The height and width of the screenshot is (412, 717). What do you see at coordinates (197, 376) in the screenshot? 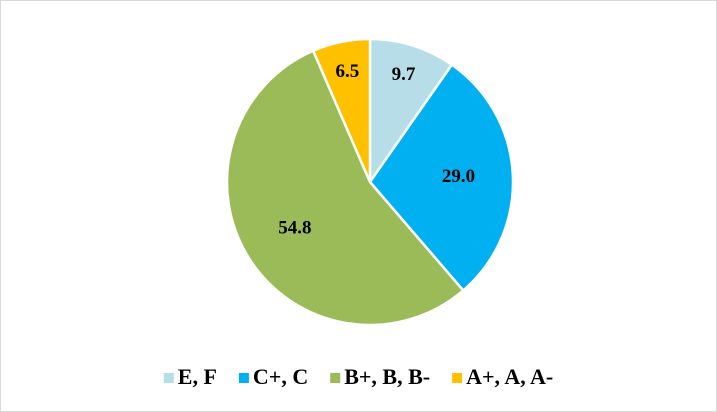
I see `legend-label: E, F` at bounding box center [197, 376].